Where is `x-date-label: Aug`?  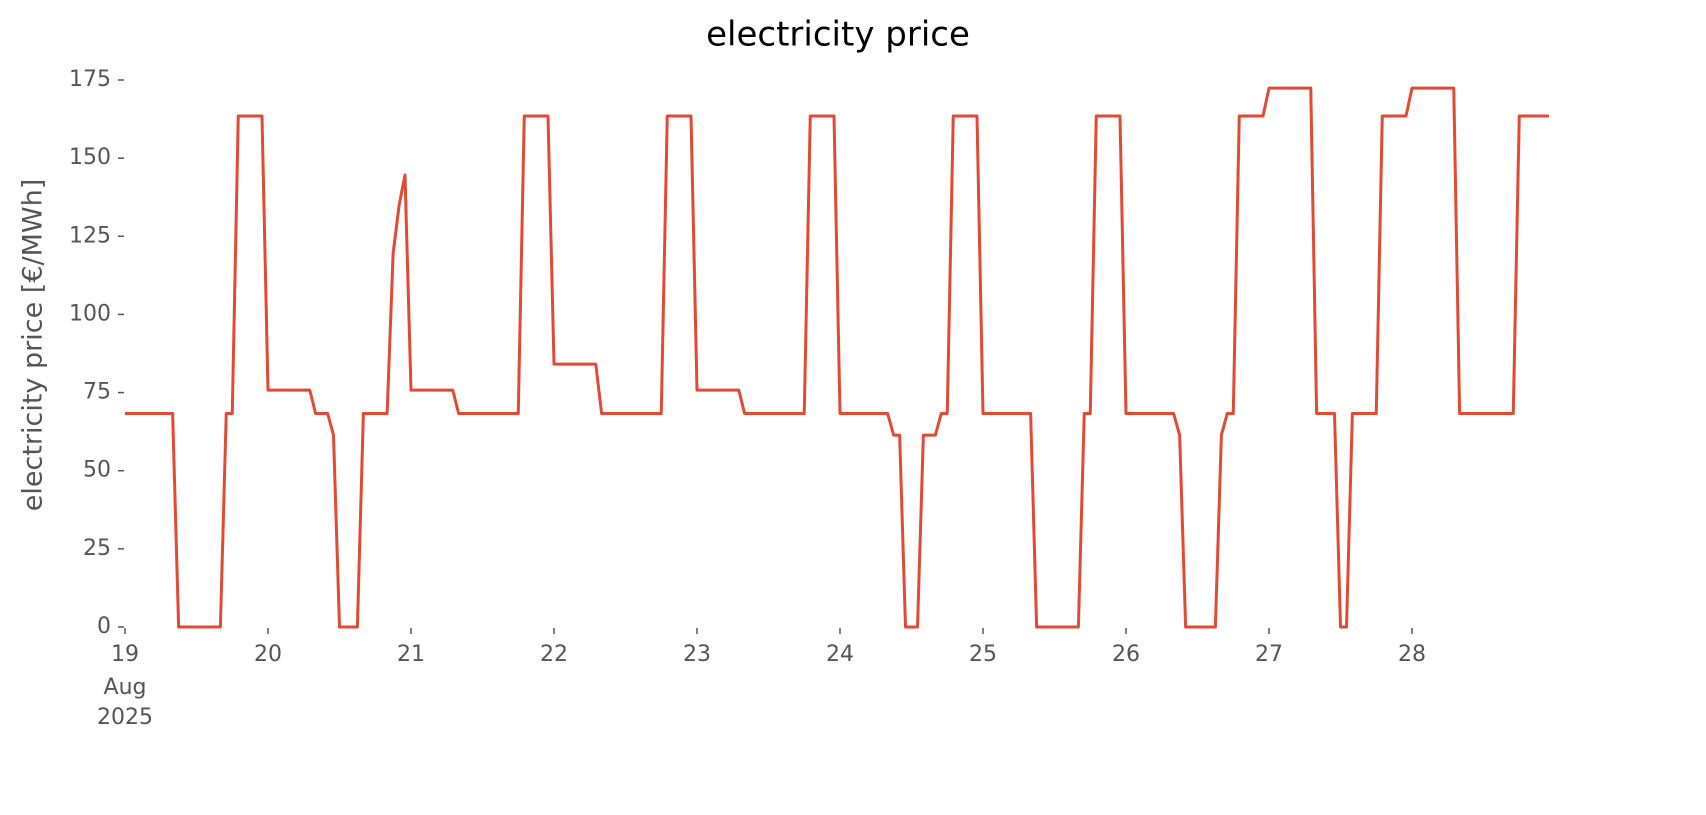 x-date-label: Aug is located at coordinates (125, 687).